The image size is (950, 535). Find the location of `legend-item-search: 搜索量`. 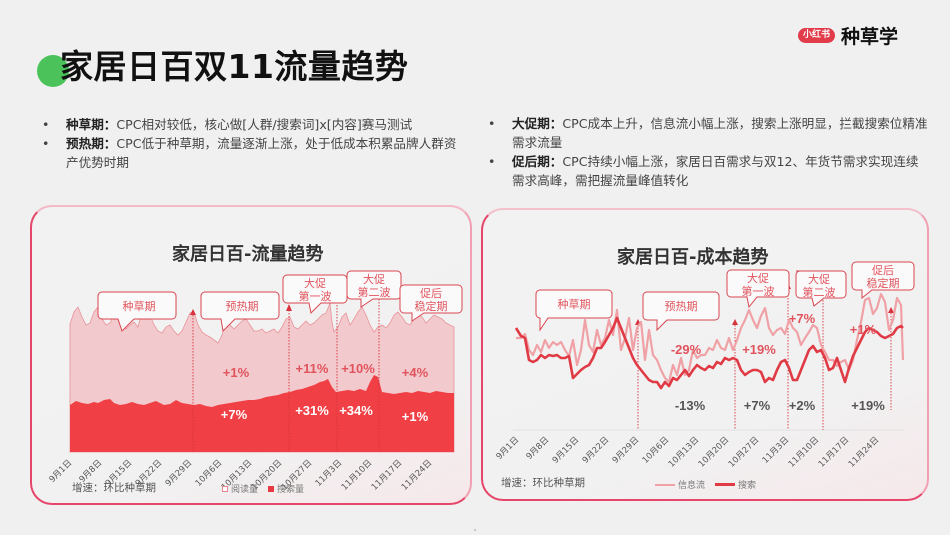

legend-item-search: 搜索量 is located at coordinates (286, 488).